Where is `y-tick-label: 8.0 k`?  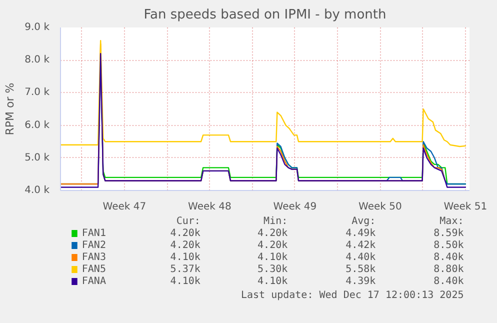 y-tick-label: 8.0 k is located at coordinates (37, 60).